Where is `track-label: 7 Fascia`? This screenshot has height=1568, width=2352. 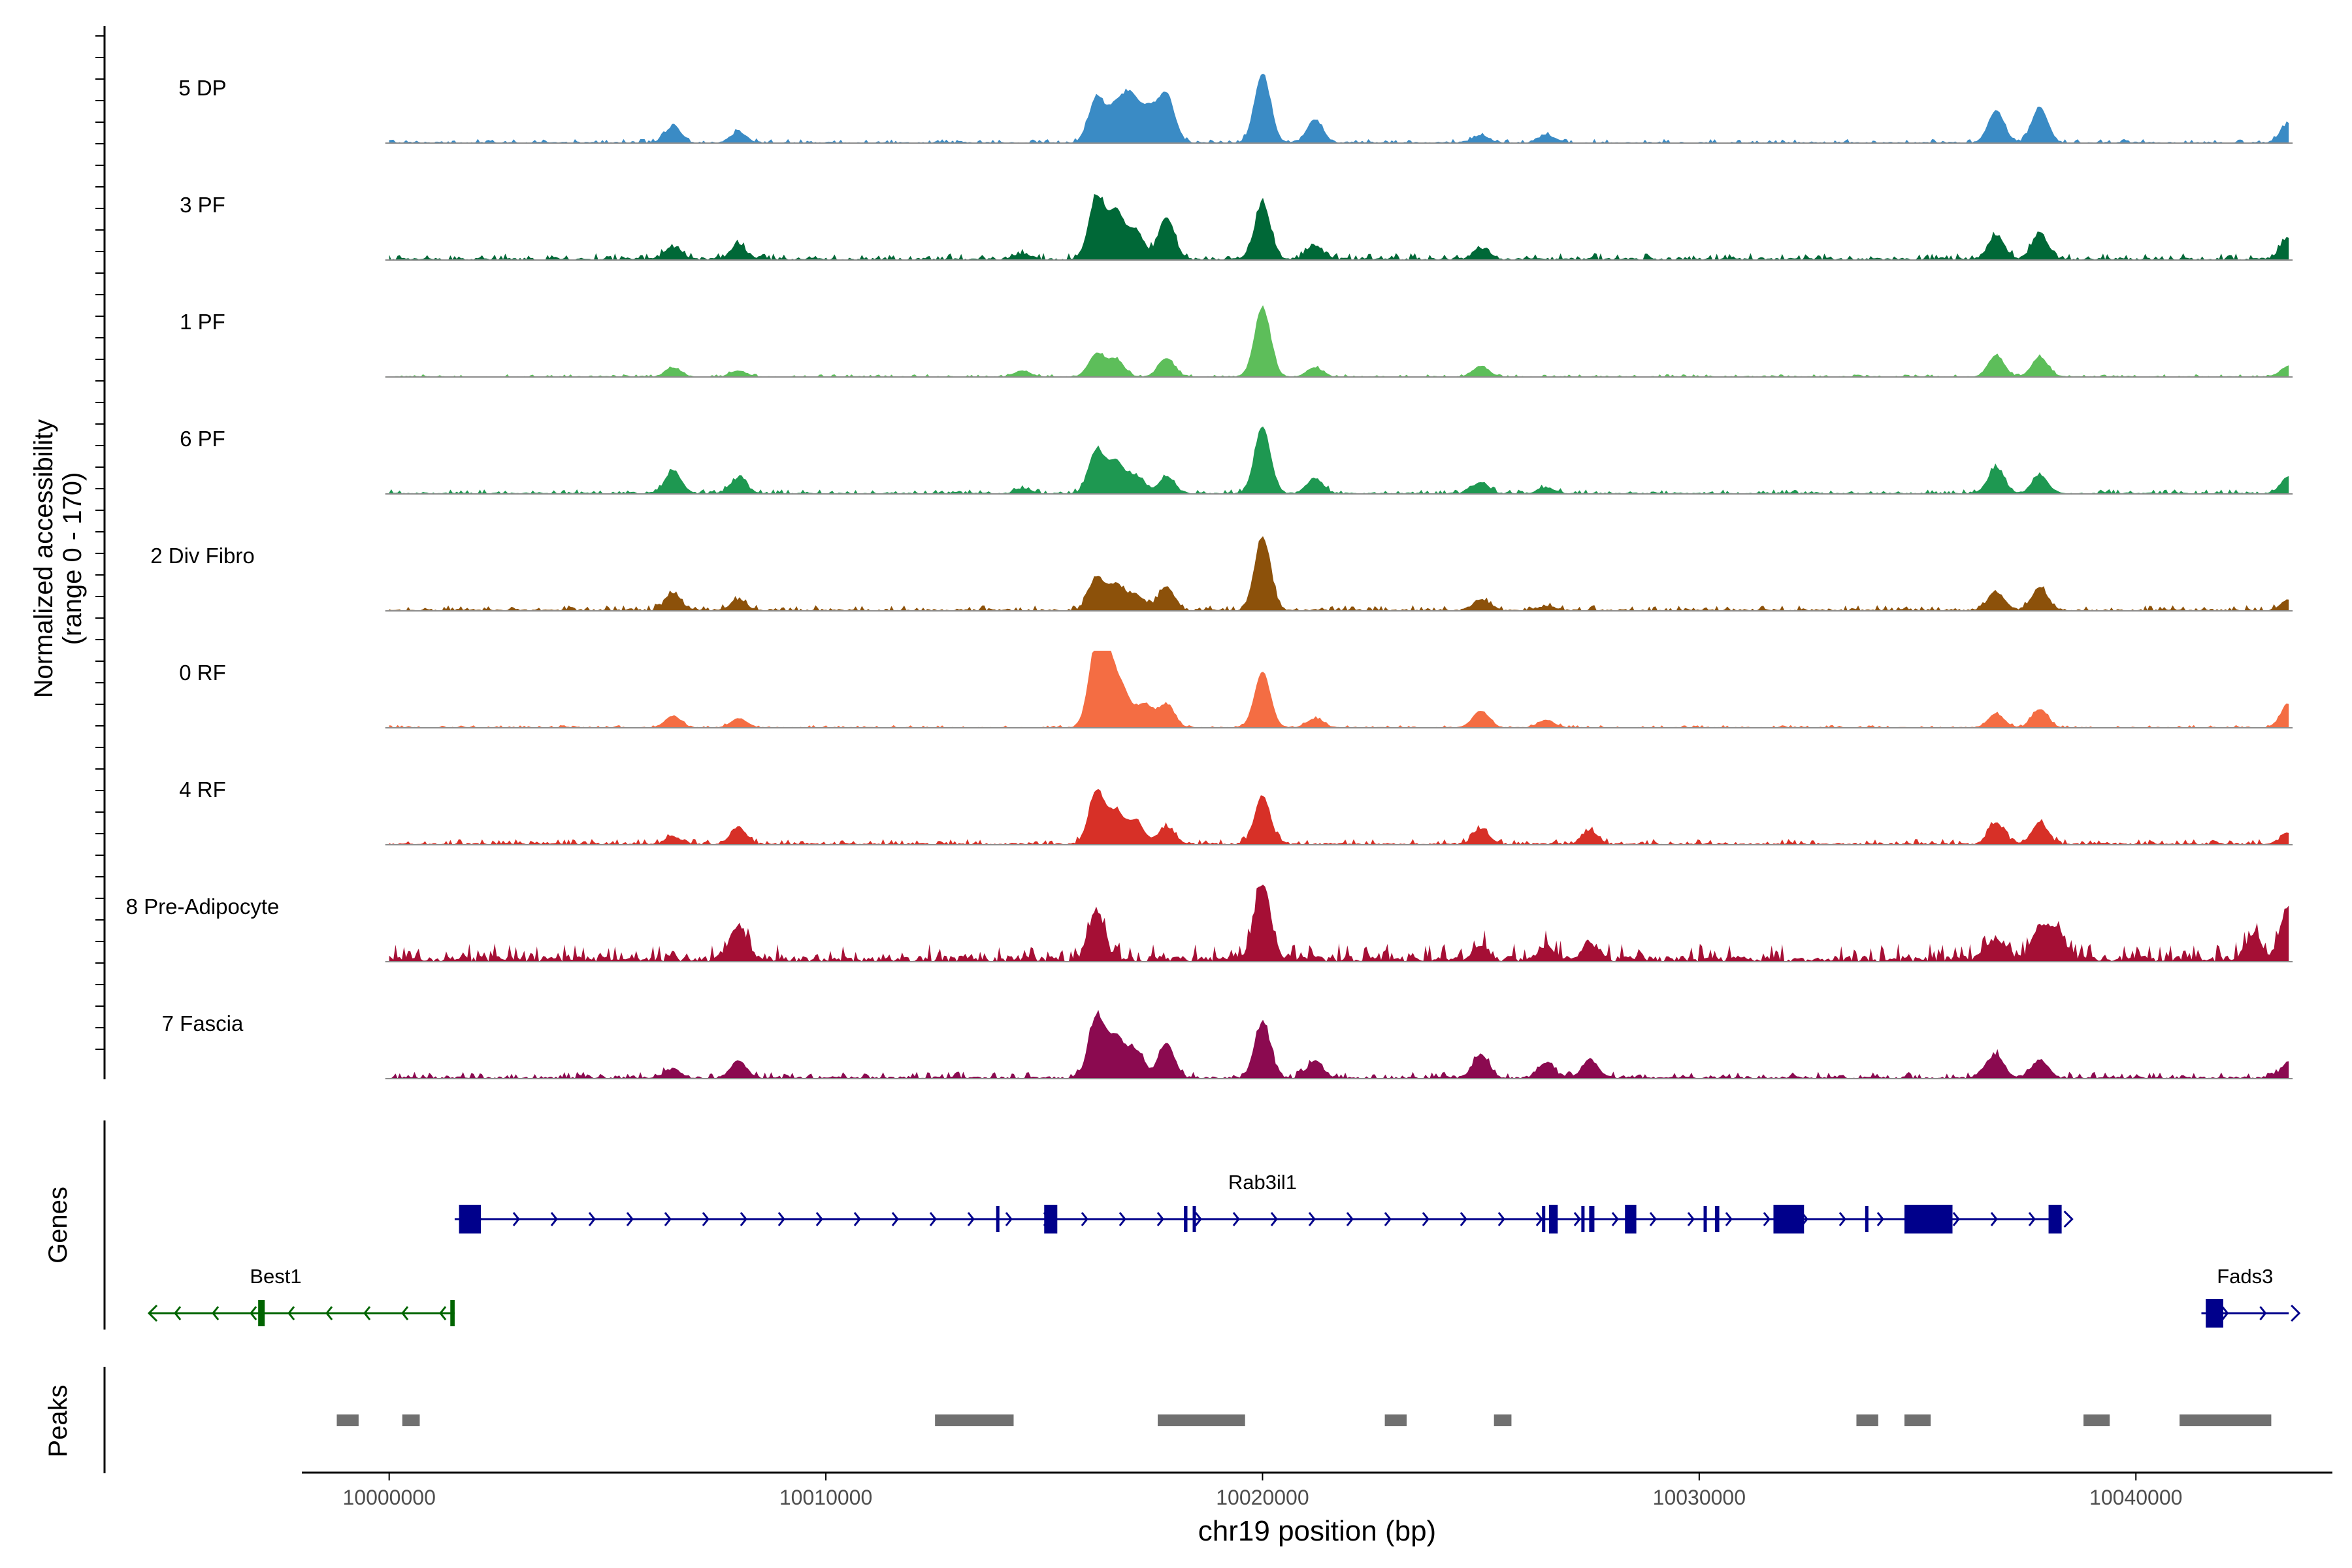
track-label: 7 Fascia is located at coordinates (203, 1023).